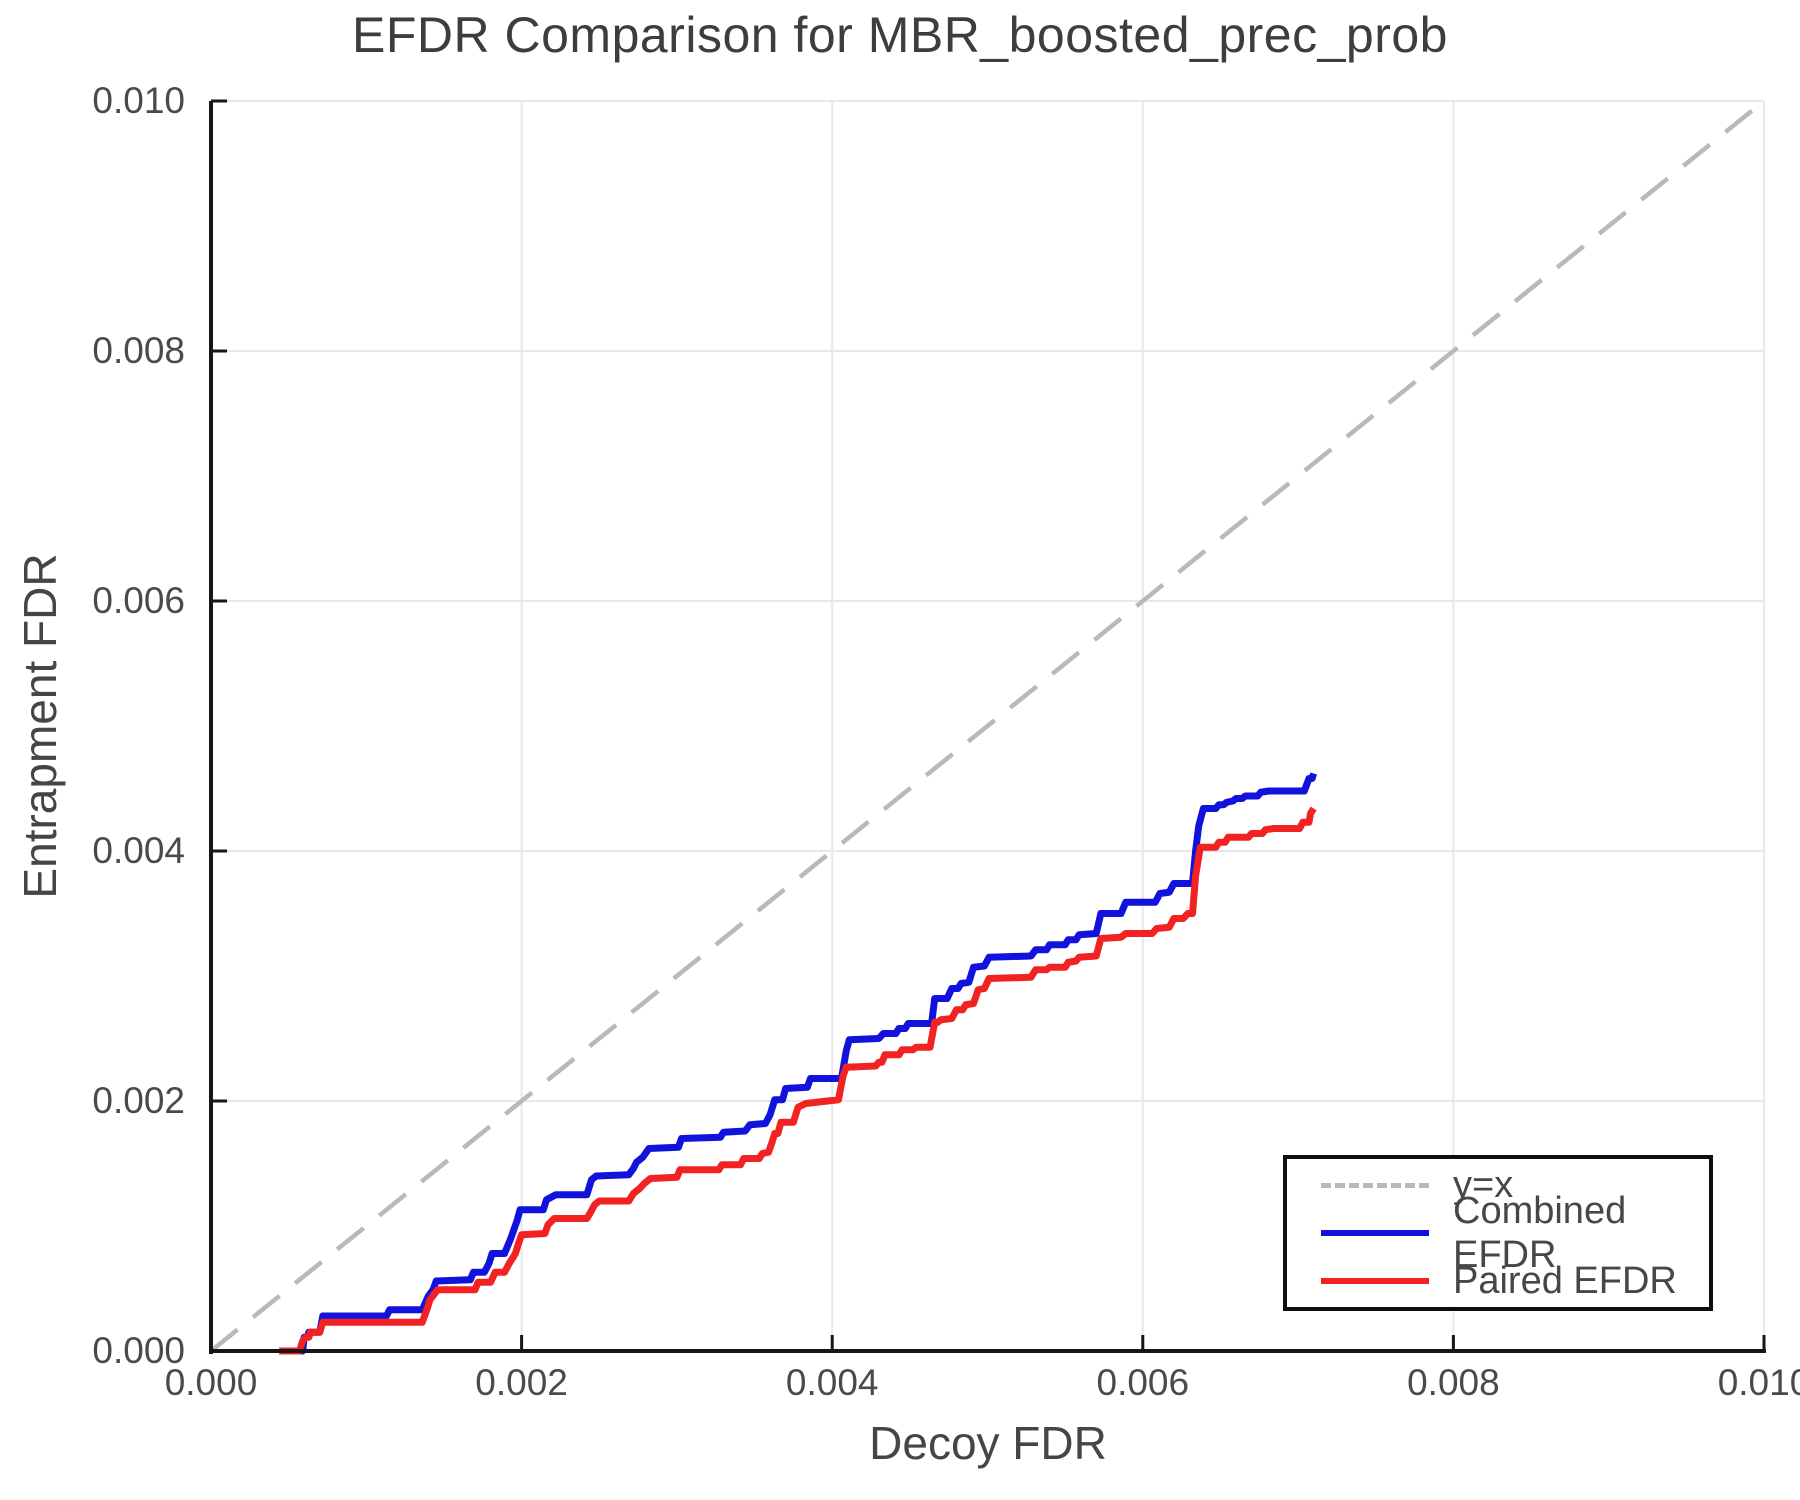  I want to click on legend-label-paired: Paired EFDR, so click(1565, 1281).